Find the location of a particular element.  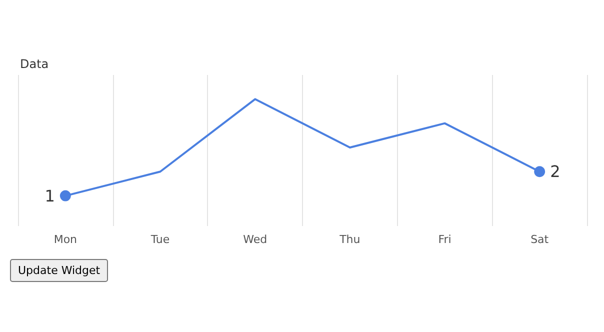

x-tick-label: Thu is located at coordinates (349, 239).